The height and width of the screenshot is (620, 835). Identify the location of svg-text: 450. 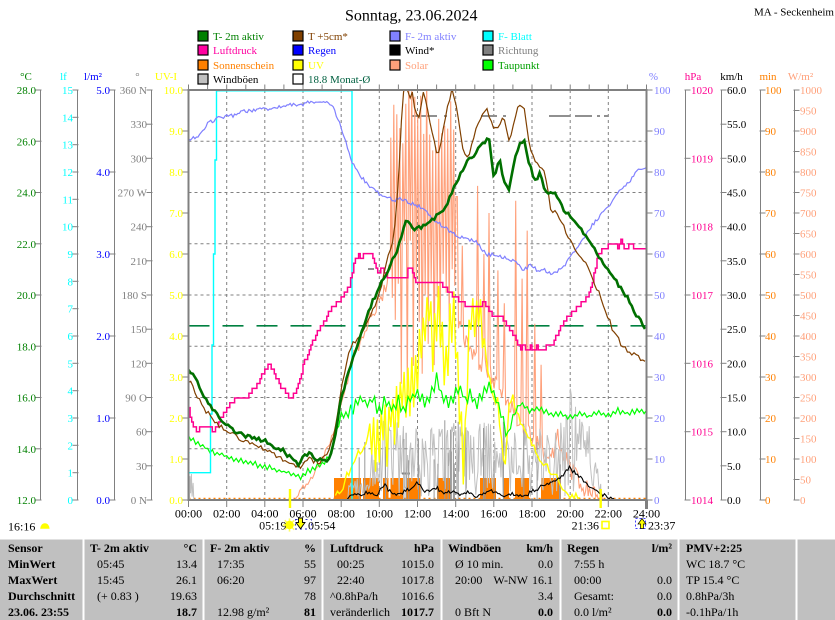
(808, 317).